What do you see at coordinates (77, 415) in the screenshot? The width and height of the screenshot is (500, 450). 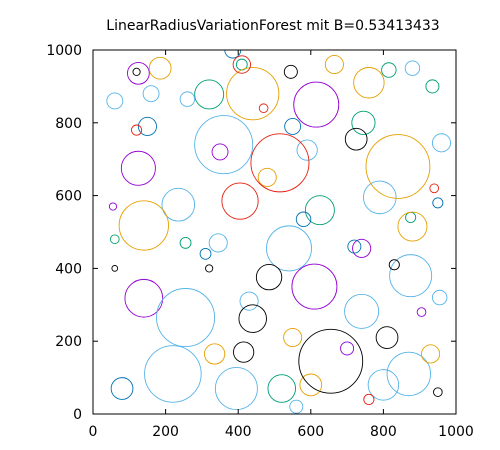 I see `y-tick-label: 0` at bounding box center [77, 415].